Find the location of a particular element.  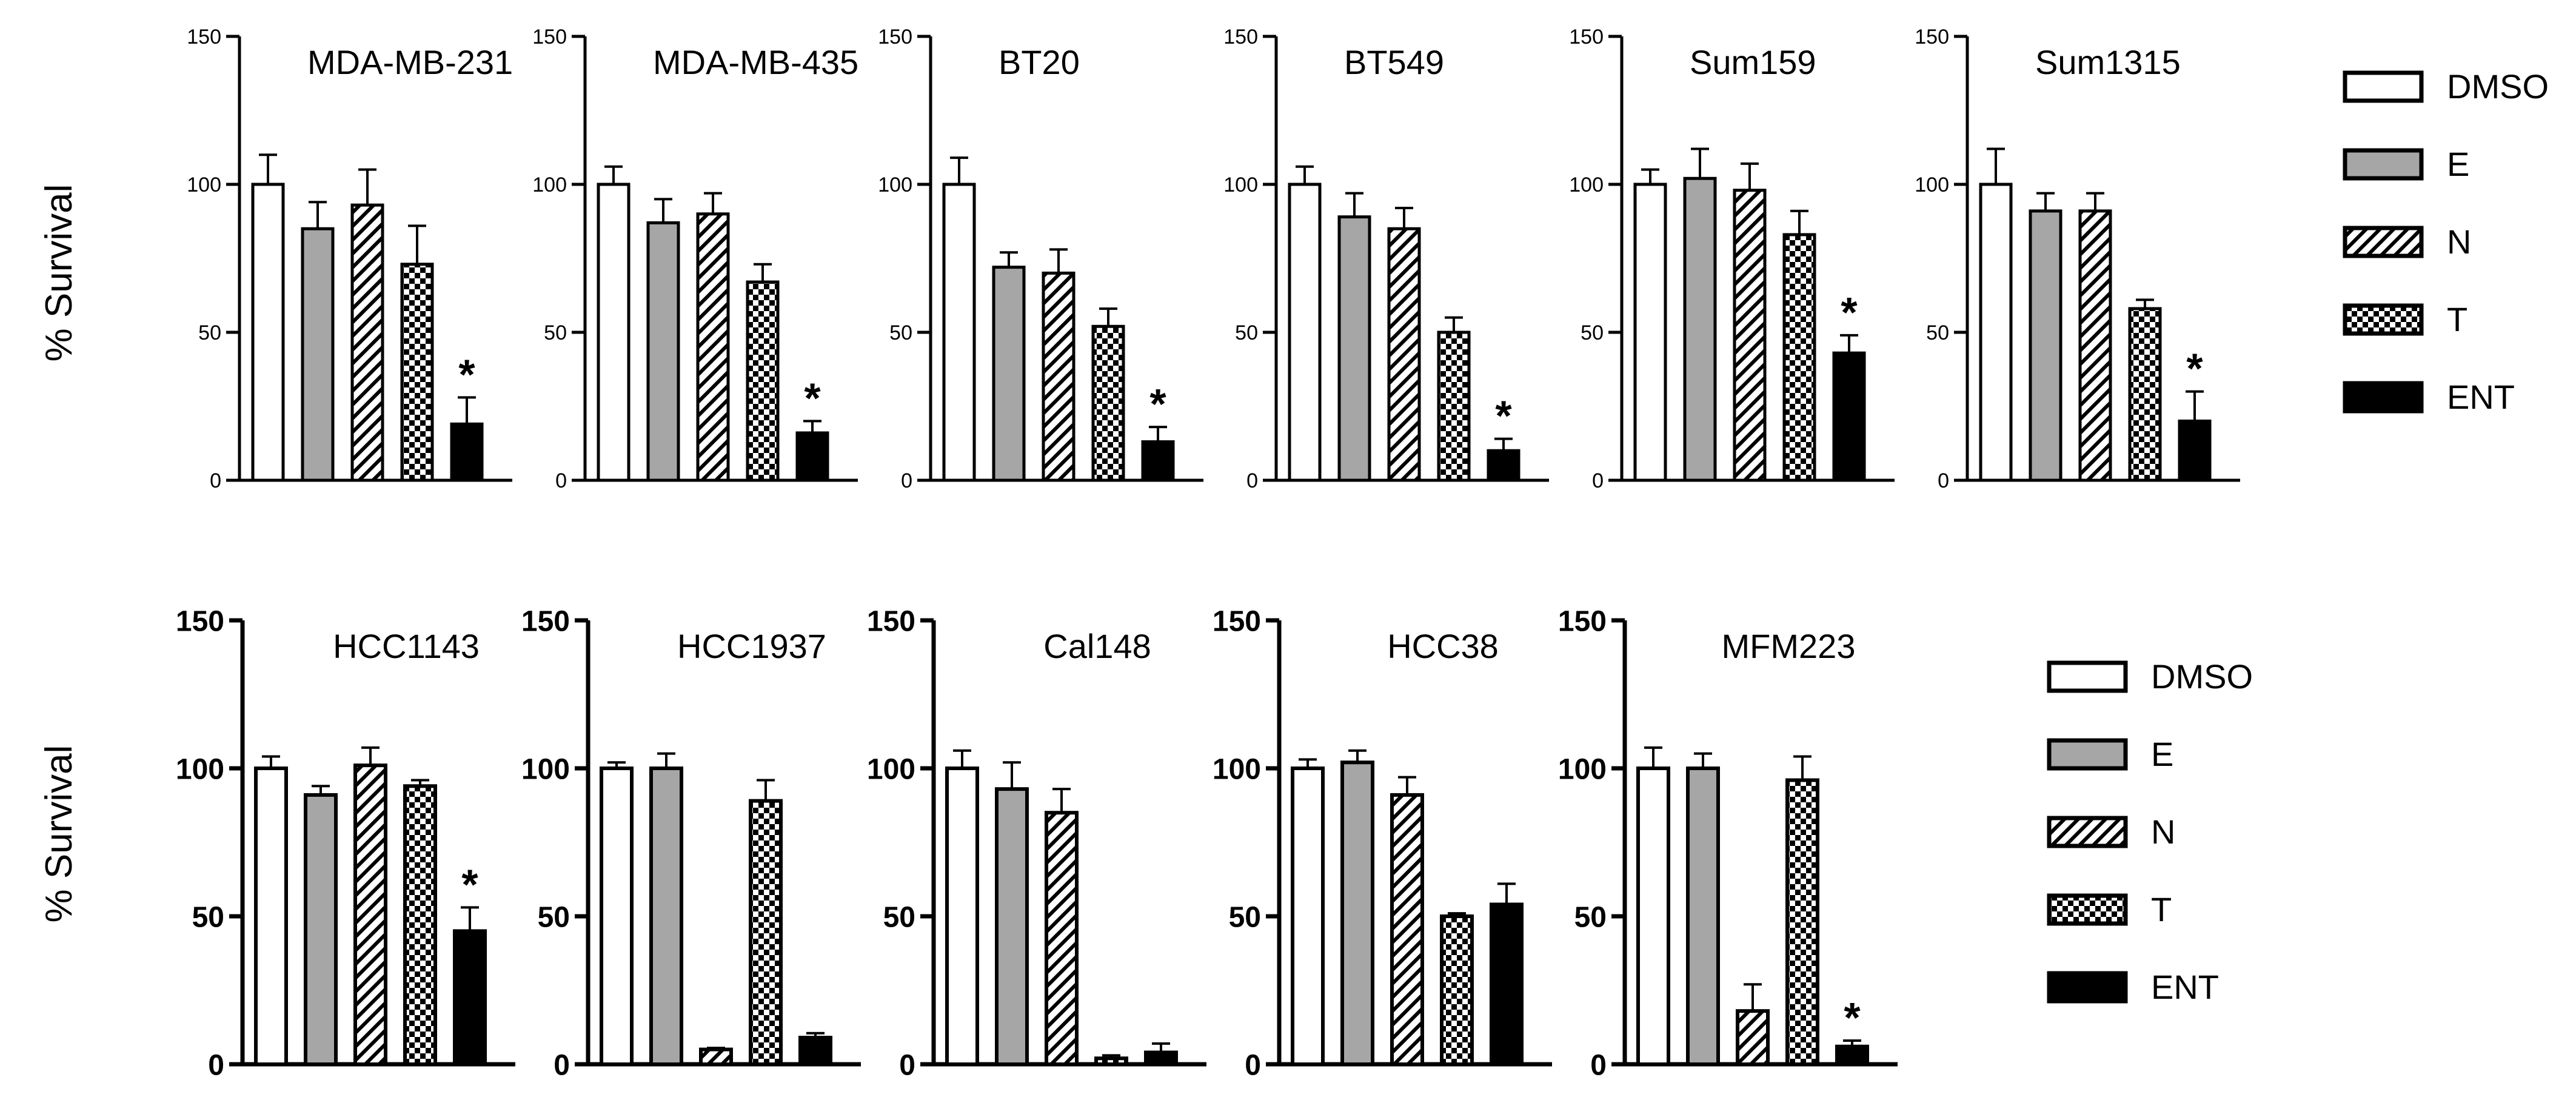

panel-title: HCC1143 is located at coordinates (406, 646).